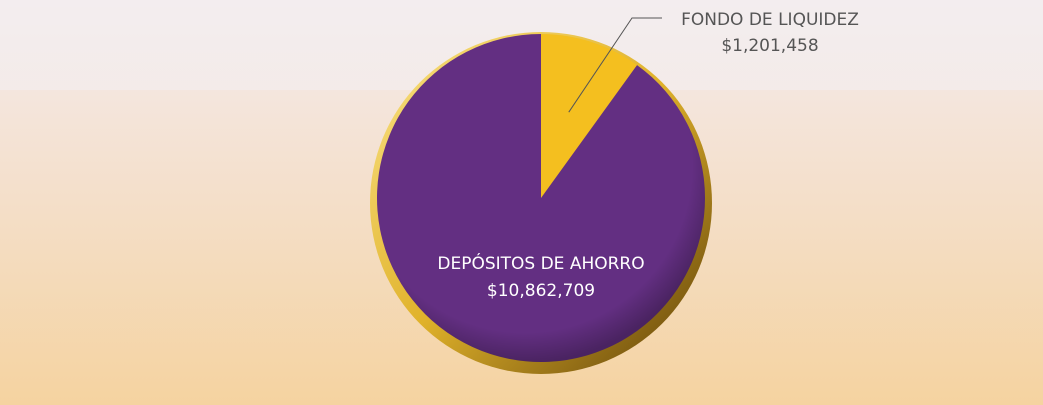 The height and width of the screenshot is (405, 1043). What do you see at coordinates (540, 263) in the screenshot?
I see `slice-label: DEPÓSITOS DE AHORRO` at bounding box center [540, 263].